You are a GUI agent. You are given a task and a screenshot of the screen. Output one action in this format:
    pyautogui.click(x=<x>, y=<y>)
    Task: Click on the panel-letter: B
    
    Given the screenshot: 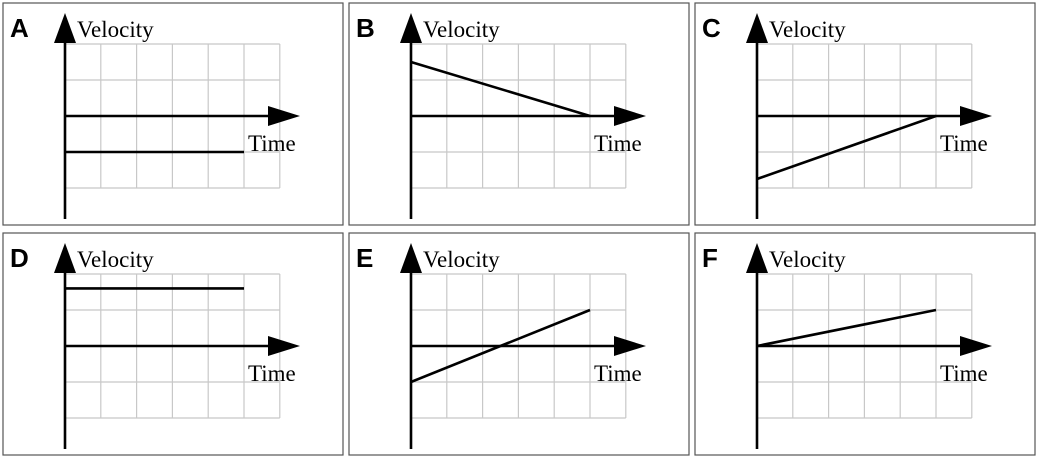 What is the action you would take?
    pyautogui.click(x=365, y=28)
    